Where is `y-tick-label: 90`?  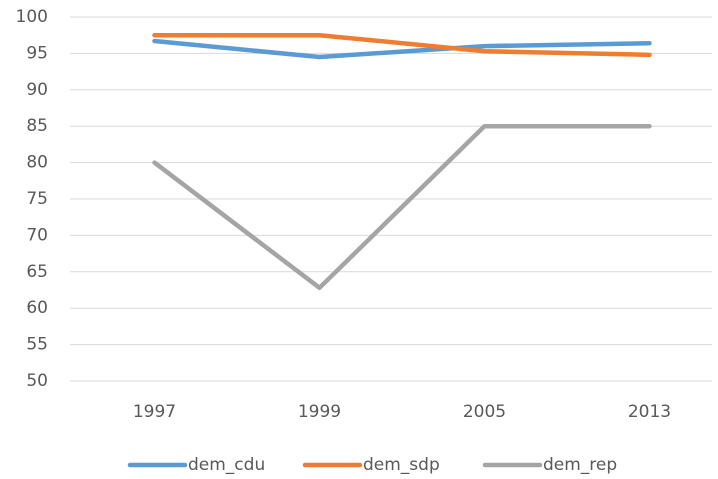 y-tick-label: 90 is located at coordinates (37, 90).